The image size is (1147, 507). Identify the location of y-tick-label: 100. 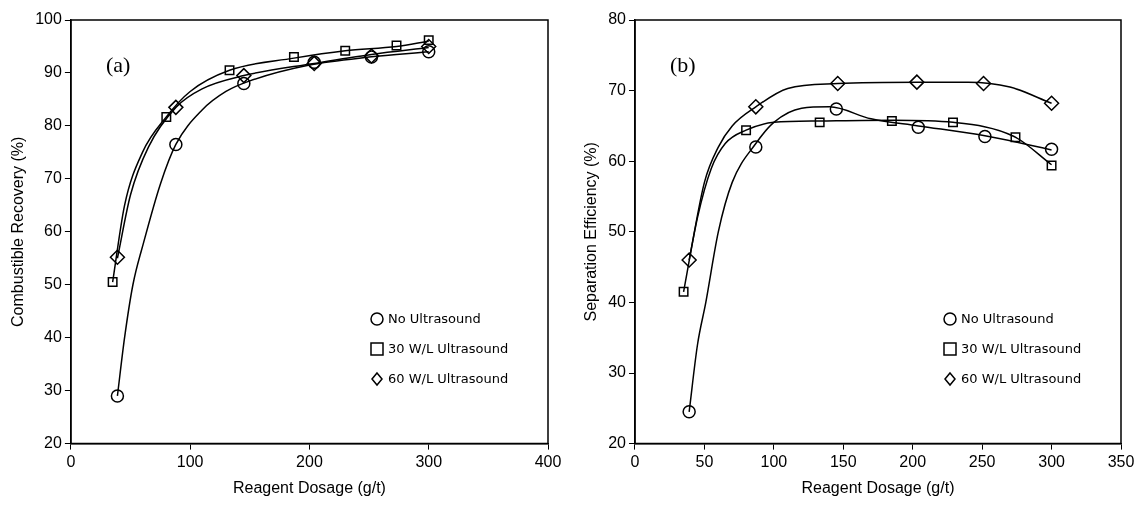
(48, 19).